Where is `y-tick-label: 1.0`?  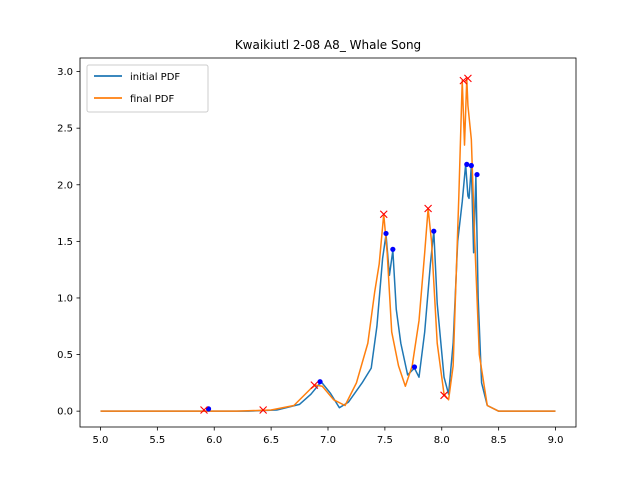
y-tick-label: 1.0 is located at coordinates (65, 298).